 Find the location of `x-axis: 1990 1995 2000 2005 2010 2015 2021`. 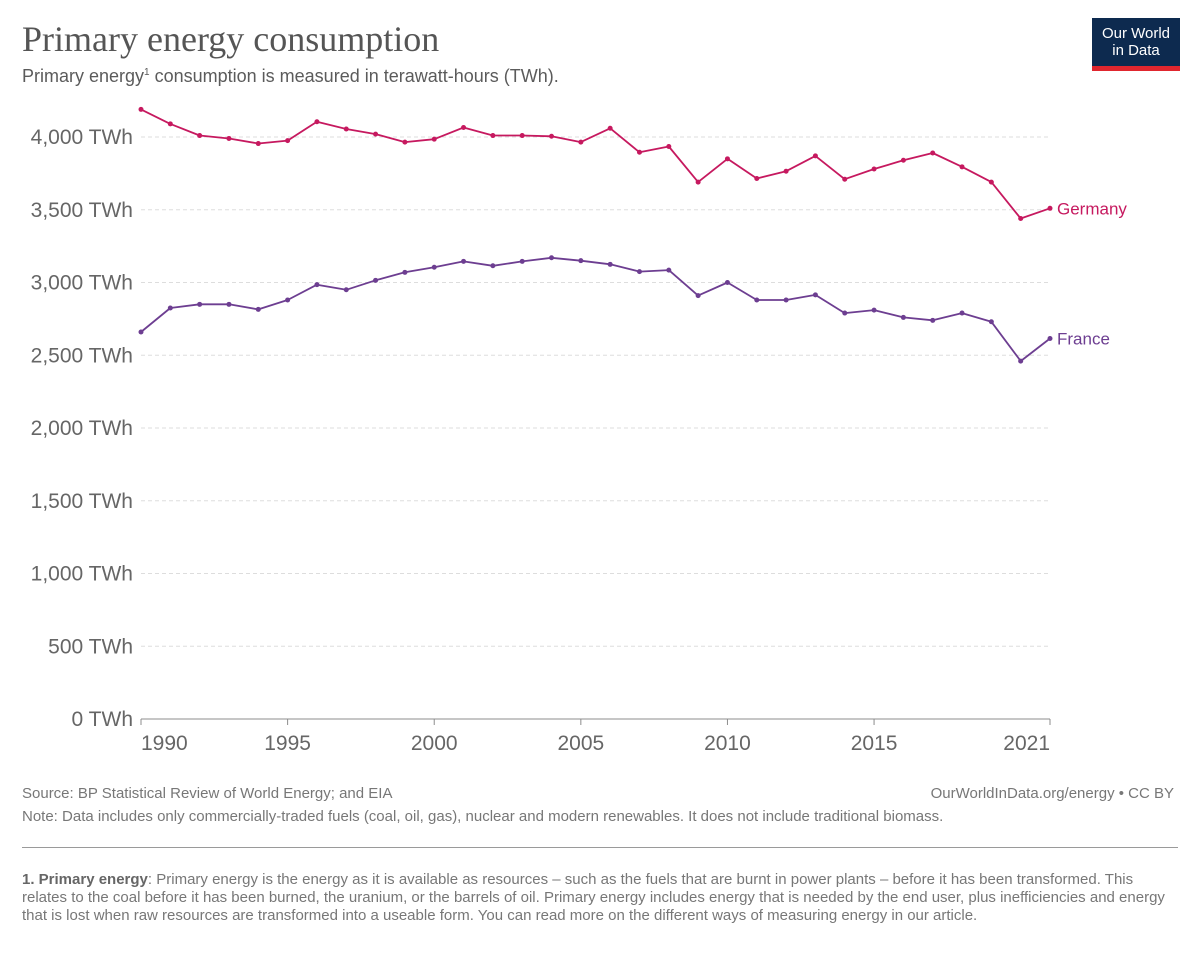

x-axis: 1990 1995 2000 2005 2010 2015 2021 is located at coordinates (595, 736).